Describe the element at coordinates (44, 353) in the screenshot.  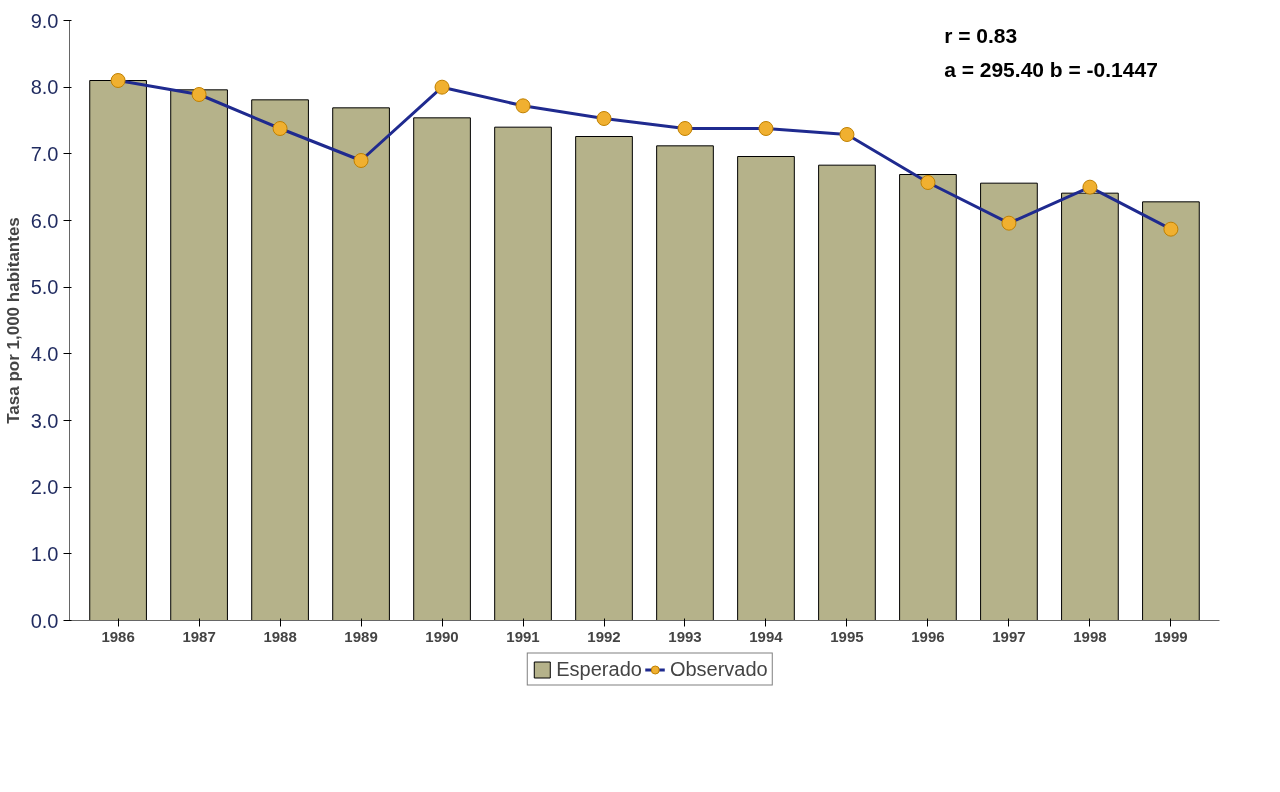
I see `y-tick-label: 4.0` at that location.